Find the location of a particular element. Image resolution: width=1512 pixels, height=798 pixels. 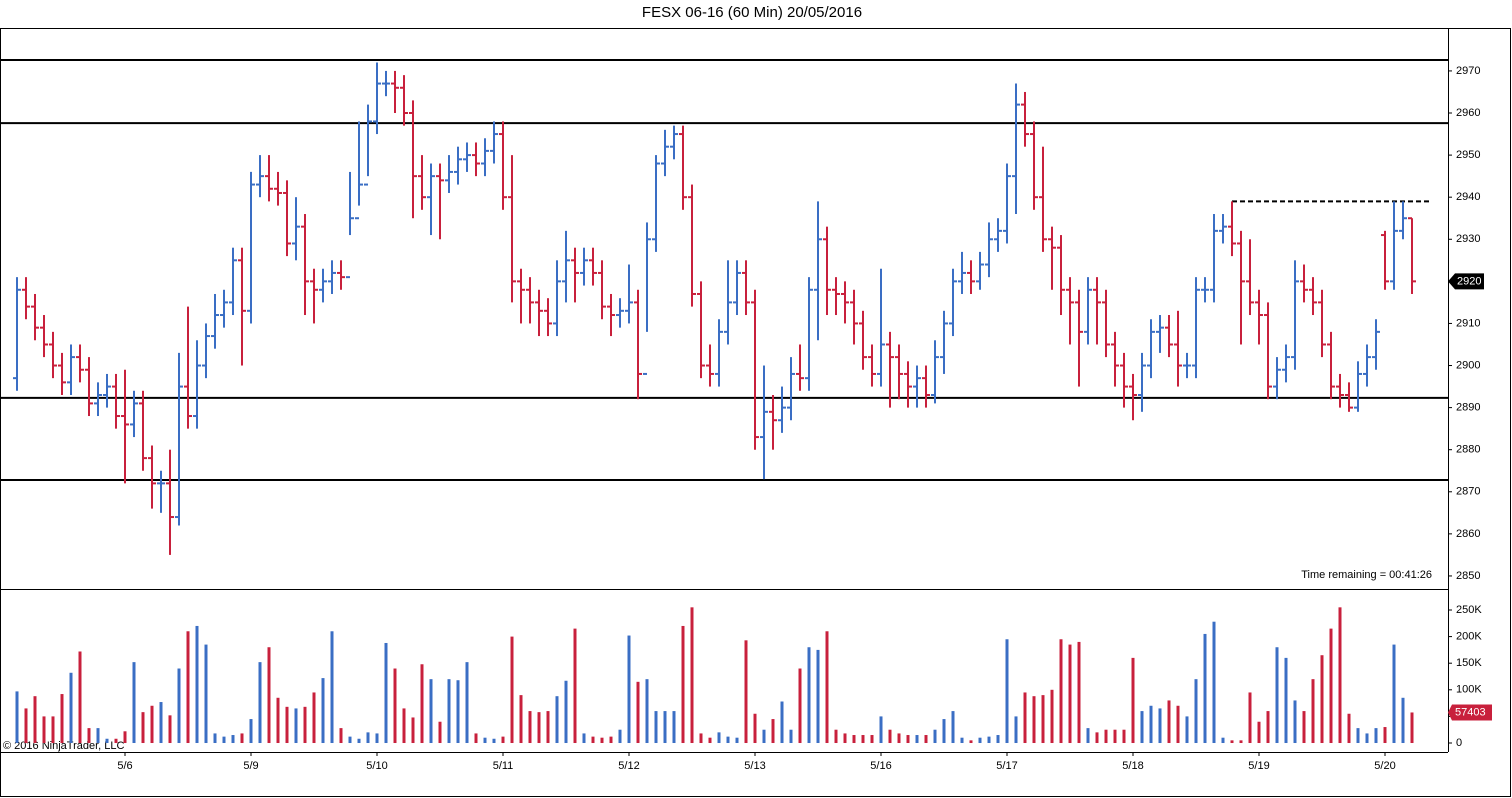

y-tick-label: 2940 is located at coordinates (1468, 197).